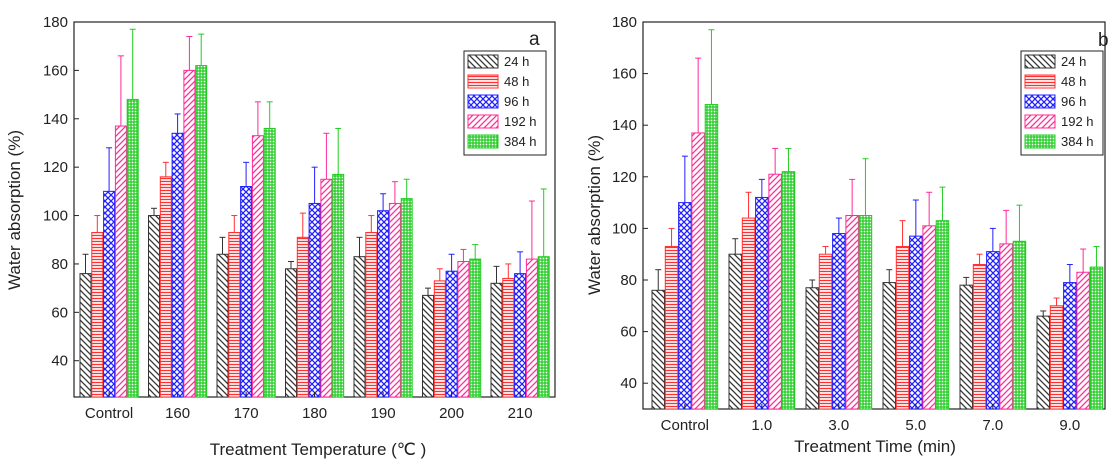 The width and height of the screenshot is (1110, 460). What do you see at coordinates (966, 347) in the screenshot?
I see `bar-24h-7.0` at bounding box center [966, 347].